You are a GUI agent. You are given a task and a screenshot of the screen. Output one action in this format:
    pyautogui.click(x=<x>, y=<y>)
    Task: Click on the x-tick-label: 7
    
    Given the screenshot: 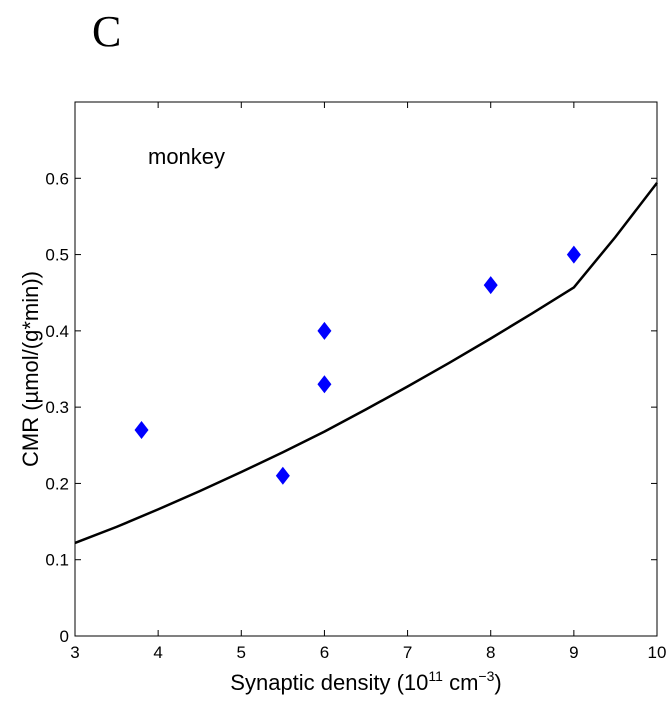 What is the action you would take?
    pyautogui.click(x=407, y=652)
    